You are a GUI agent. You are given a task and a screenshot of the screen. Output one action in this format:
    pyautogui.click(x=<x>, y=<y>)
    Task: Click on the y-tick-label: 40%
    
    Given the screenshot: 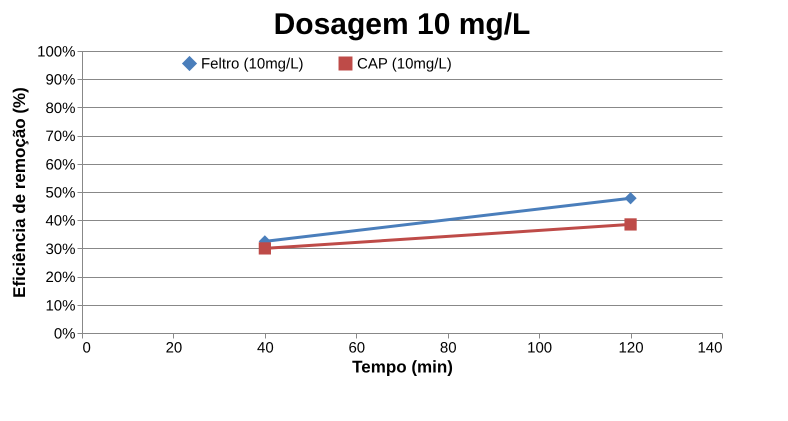 What is the action you would take?
    pyautogui.click(x=60, y=221)
    